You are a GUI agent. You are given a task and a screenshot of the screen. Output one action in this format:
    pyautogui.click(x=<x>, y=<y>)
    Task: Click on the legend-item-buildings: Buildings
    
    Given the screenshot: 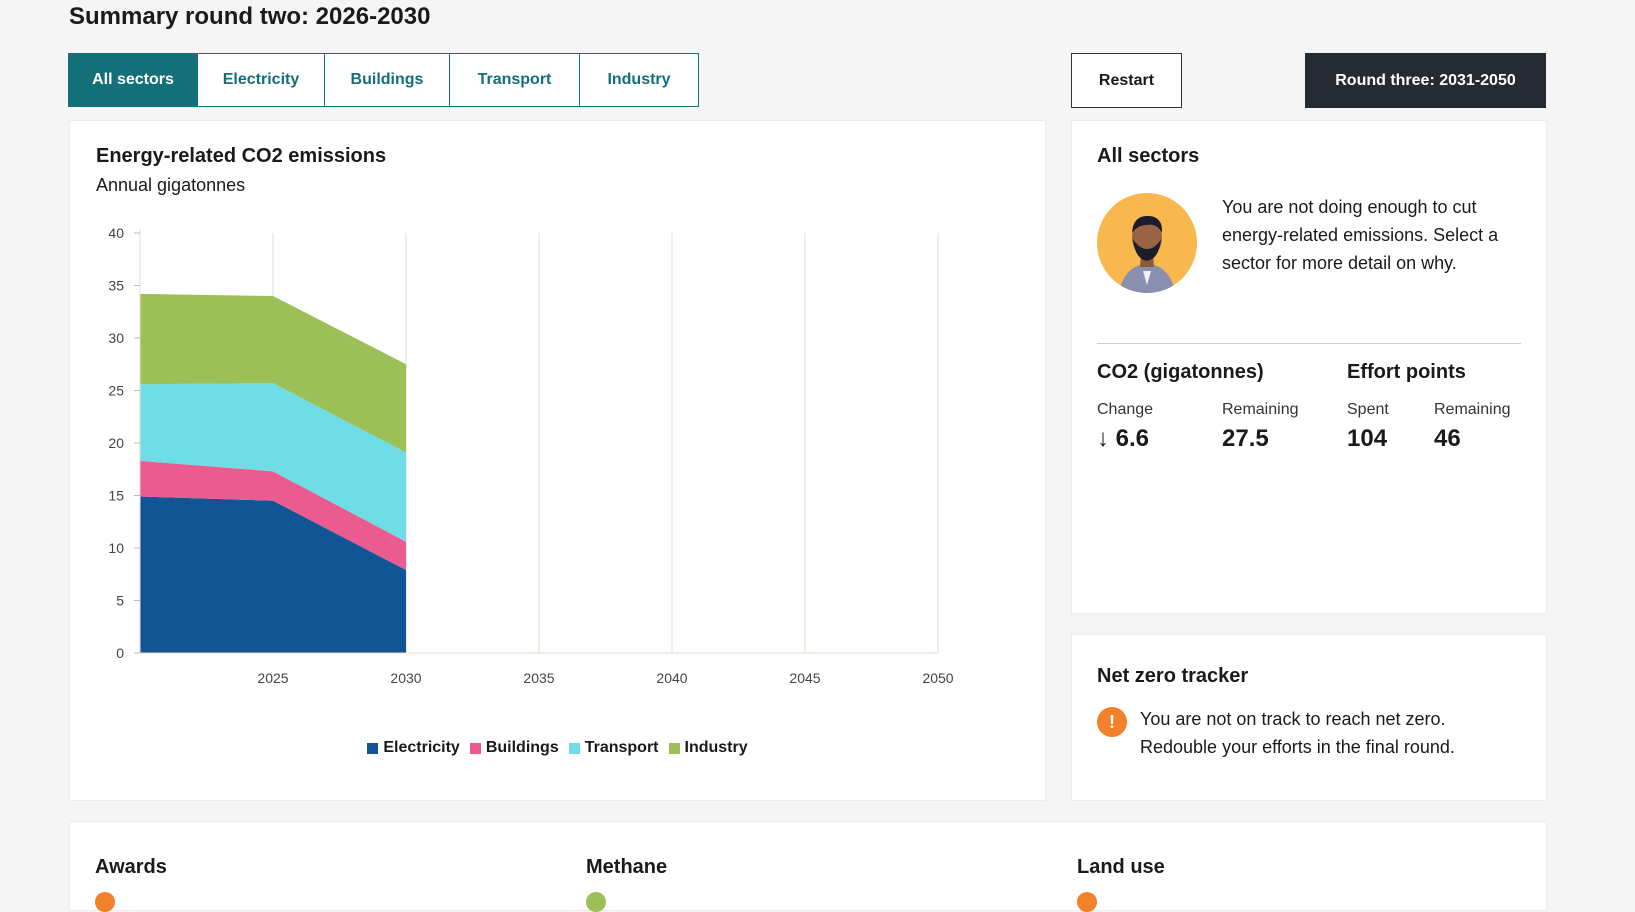 What is the action you would take?
    pyautogui.click(x=514, y=748)
    